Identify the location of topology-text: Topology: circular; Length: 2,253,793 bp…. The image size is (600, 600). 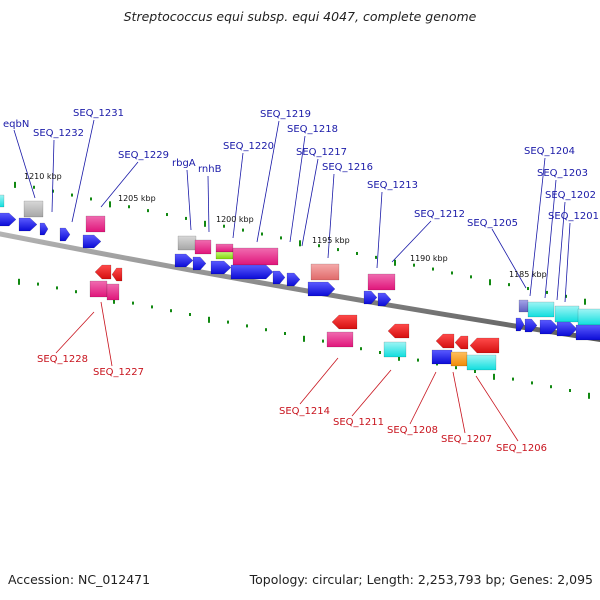
(421, 579).